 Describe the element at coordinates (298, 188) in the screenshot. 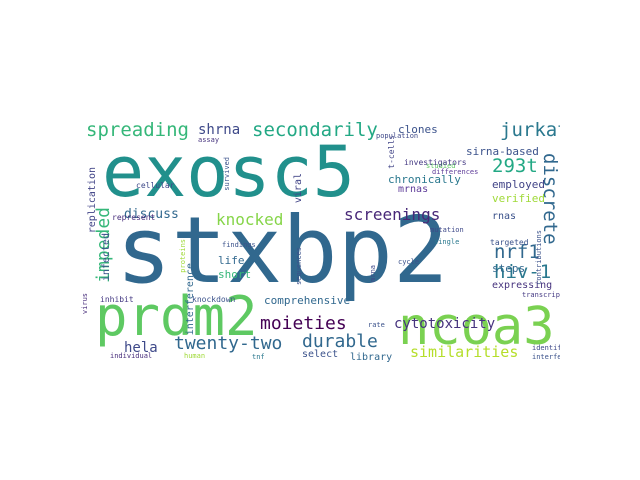

I see `word-interference: viral` at that location.